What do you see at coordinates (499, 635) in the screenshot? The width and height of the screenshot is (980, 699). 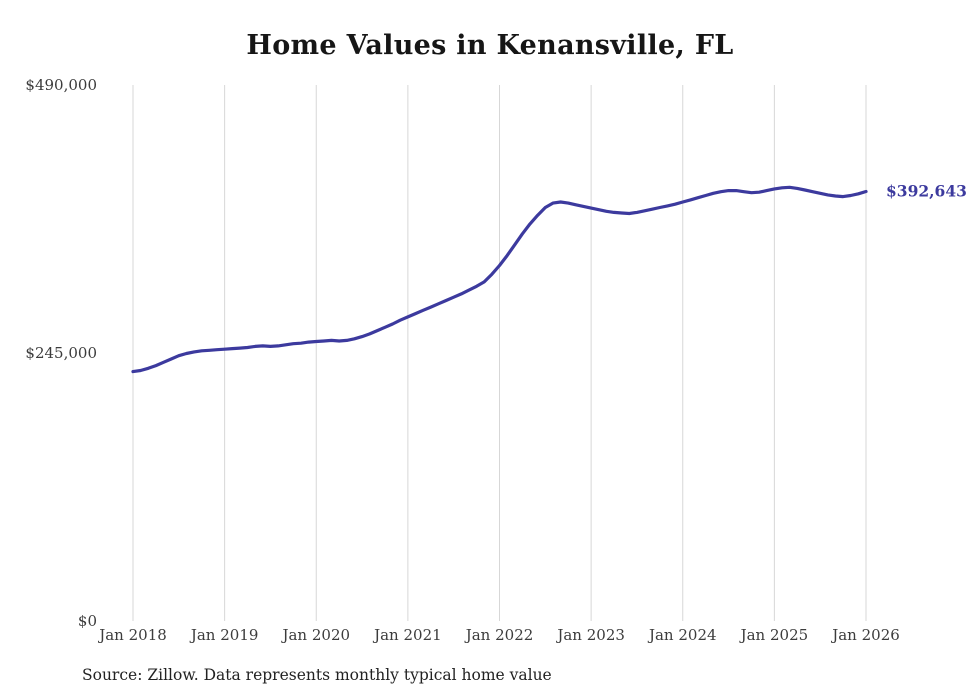 I see `x-tick-label: Jan 2022` at bounding box center [499, 635].